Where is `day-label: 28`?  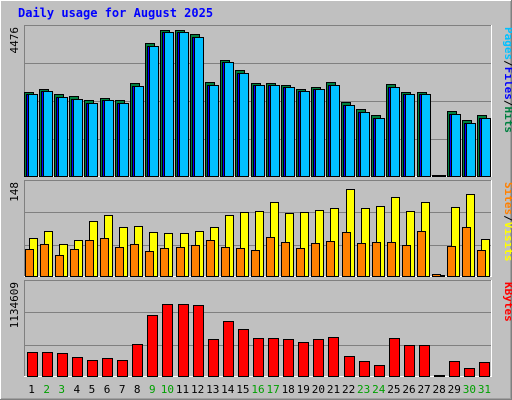
day-label: 28 is located at coordinates (439, 389).